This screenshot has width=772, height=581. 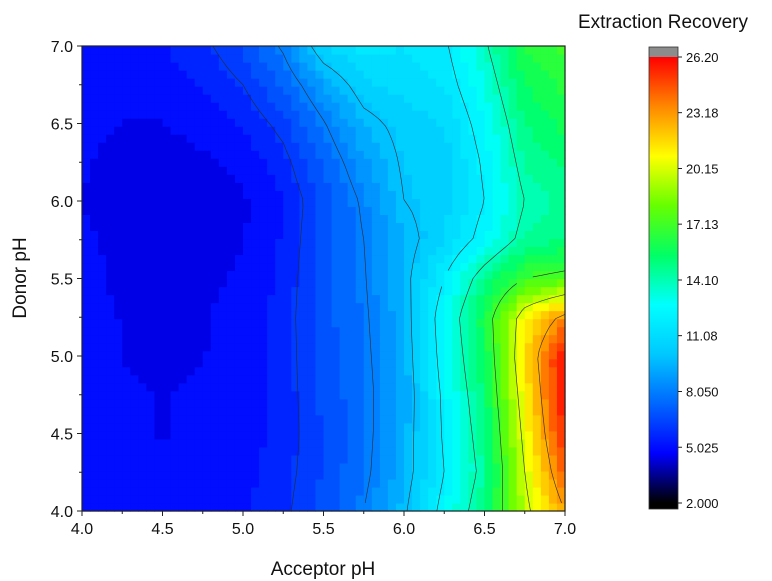 What do you see at coordinates (325, 274) in the screenshot?
I see `contour-line` at bounding box center [325, 274].